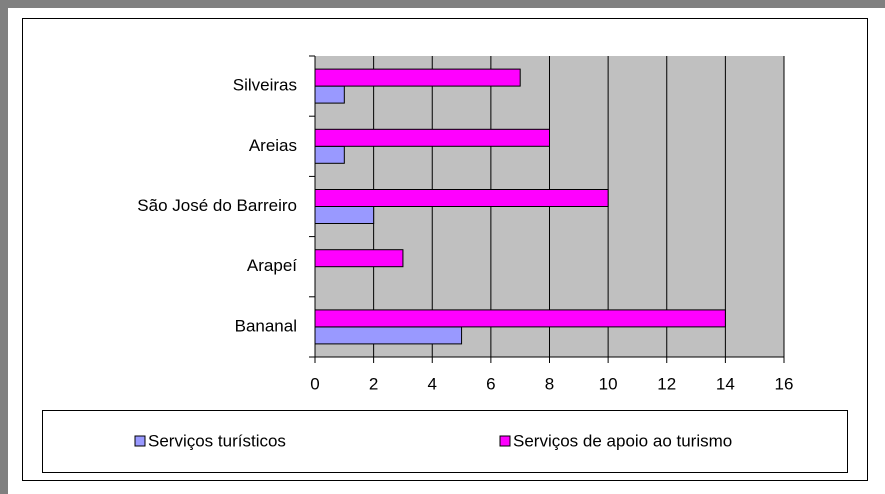 The height and width of the screenshot is (494, 885). Describe the element at coordinates (265, 85) in the screenshot. I see `y-tick-label: Silveiras` at that location.